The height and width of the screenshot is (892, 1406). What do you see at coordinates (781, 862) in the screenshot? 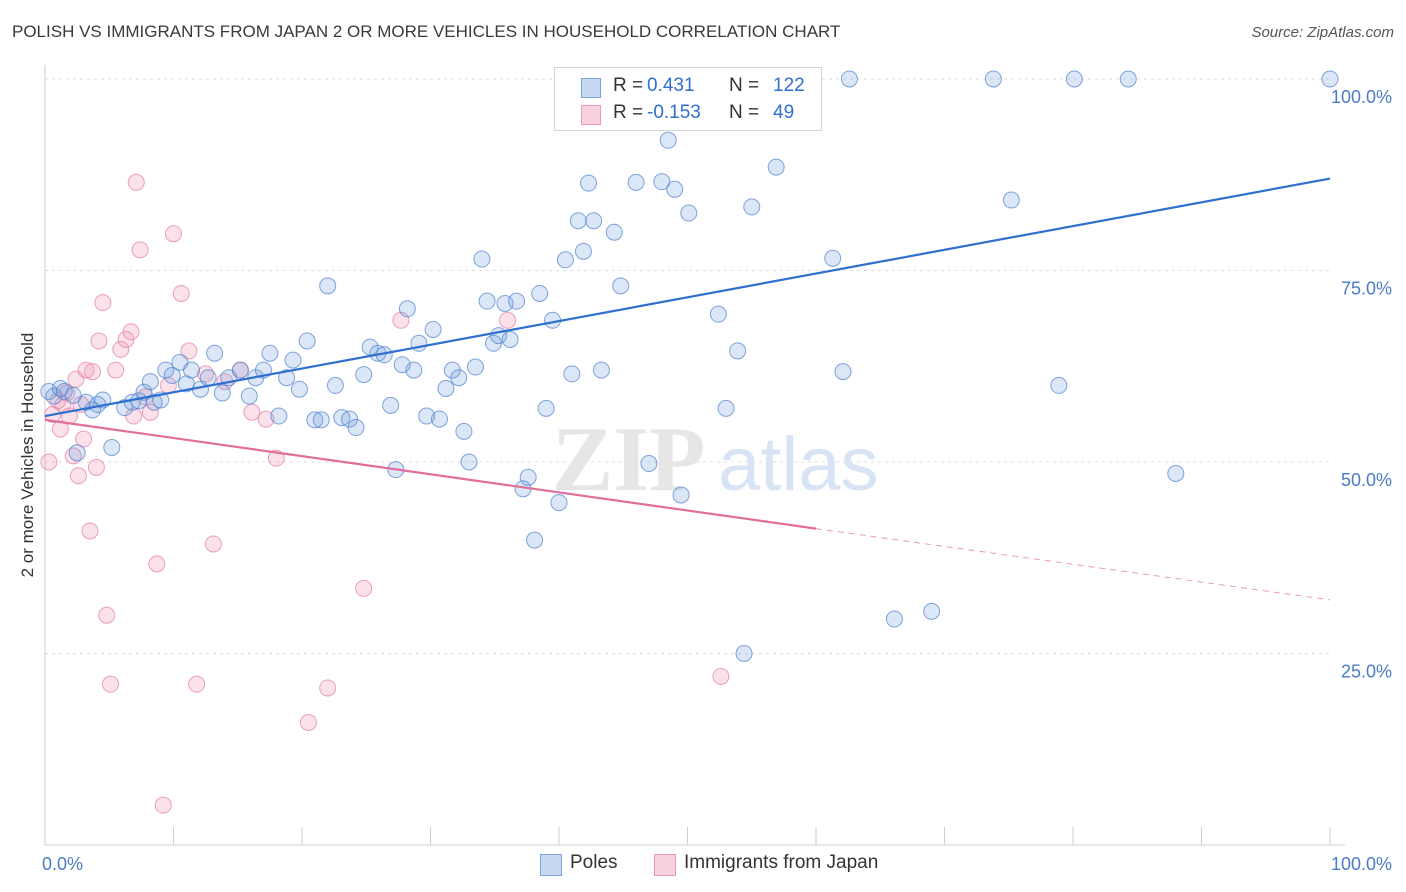
I see `legend-label-japan: Immigrants from Japan` at bounding box center [781, 862].